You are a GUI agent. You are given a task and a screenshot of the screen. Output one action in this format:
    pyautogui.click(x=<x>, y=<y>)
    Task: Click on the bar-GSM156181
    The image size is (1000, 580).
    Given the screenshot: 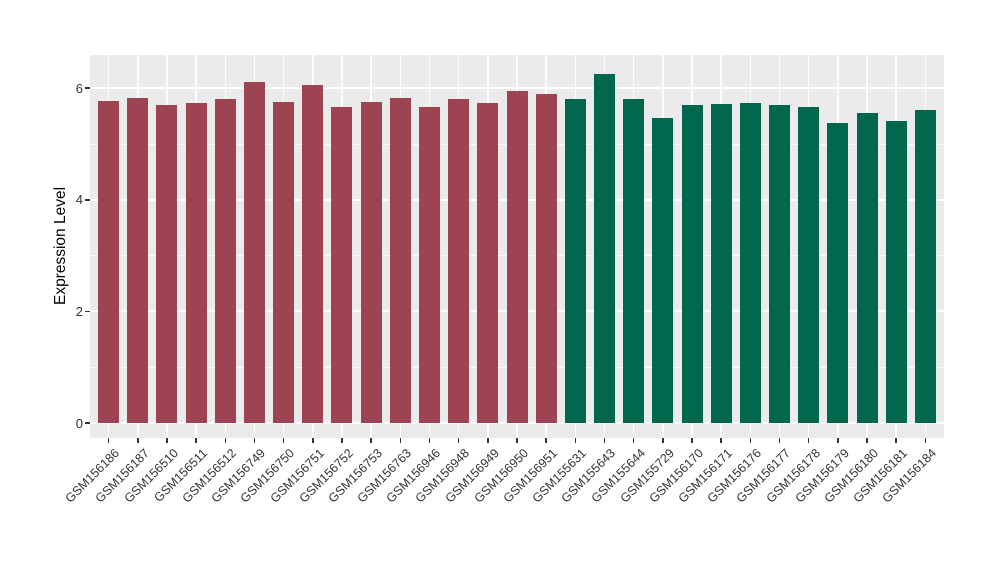 What is the action you would take?
    pyautogui.click(x=896, y=272)
    